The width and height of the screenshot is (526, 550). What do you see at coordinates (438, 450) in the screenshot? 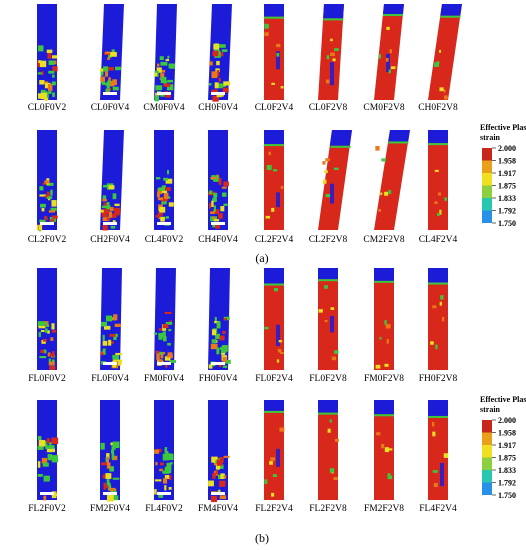
I see `specimen-fl4f2v4` at bounding box center [438, 450].